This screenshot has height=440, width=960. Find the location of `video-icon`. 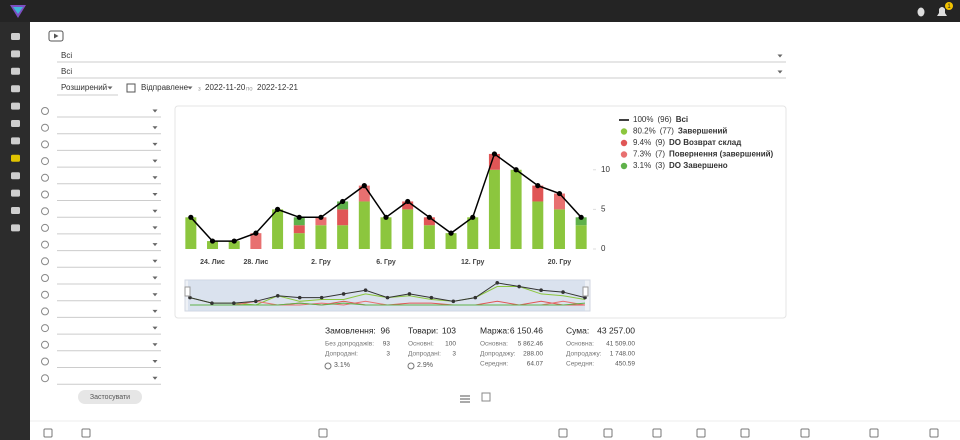

video-icon is located at coordinates (56, 36).